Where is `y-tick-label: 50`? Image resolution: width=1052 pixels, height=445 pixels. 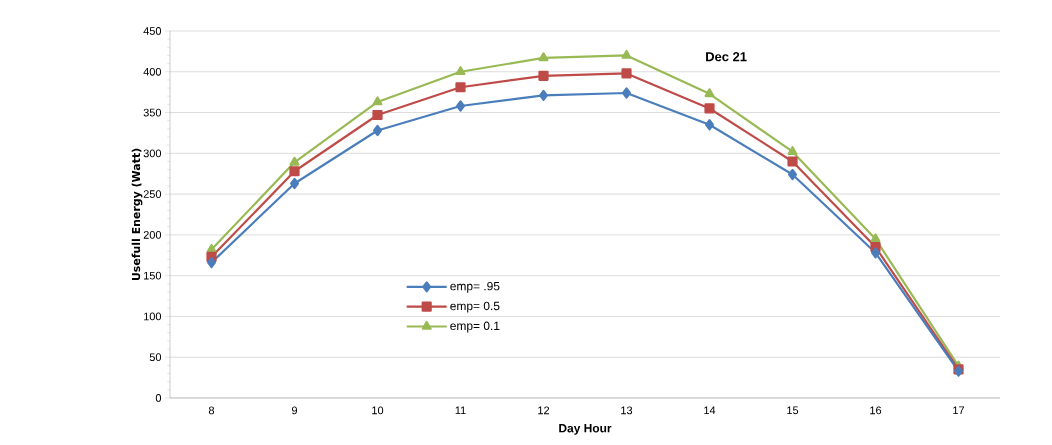
y-tick-label: 50 is located at coordinates (155, 357).